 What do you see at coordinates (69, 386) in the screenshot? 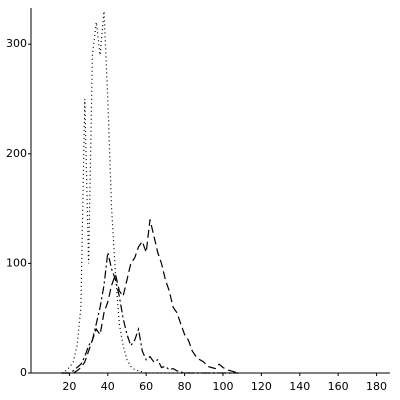
I see `x-tick-label: 20` at bounding box center [69, 386].